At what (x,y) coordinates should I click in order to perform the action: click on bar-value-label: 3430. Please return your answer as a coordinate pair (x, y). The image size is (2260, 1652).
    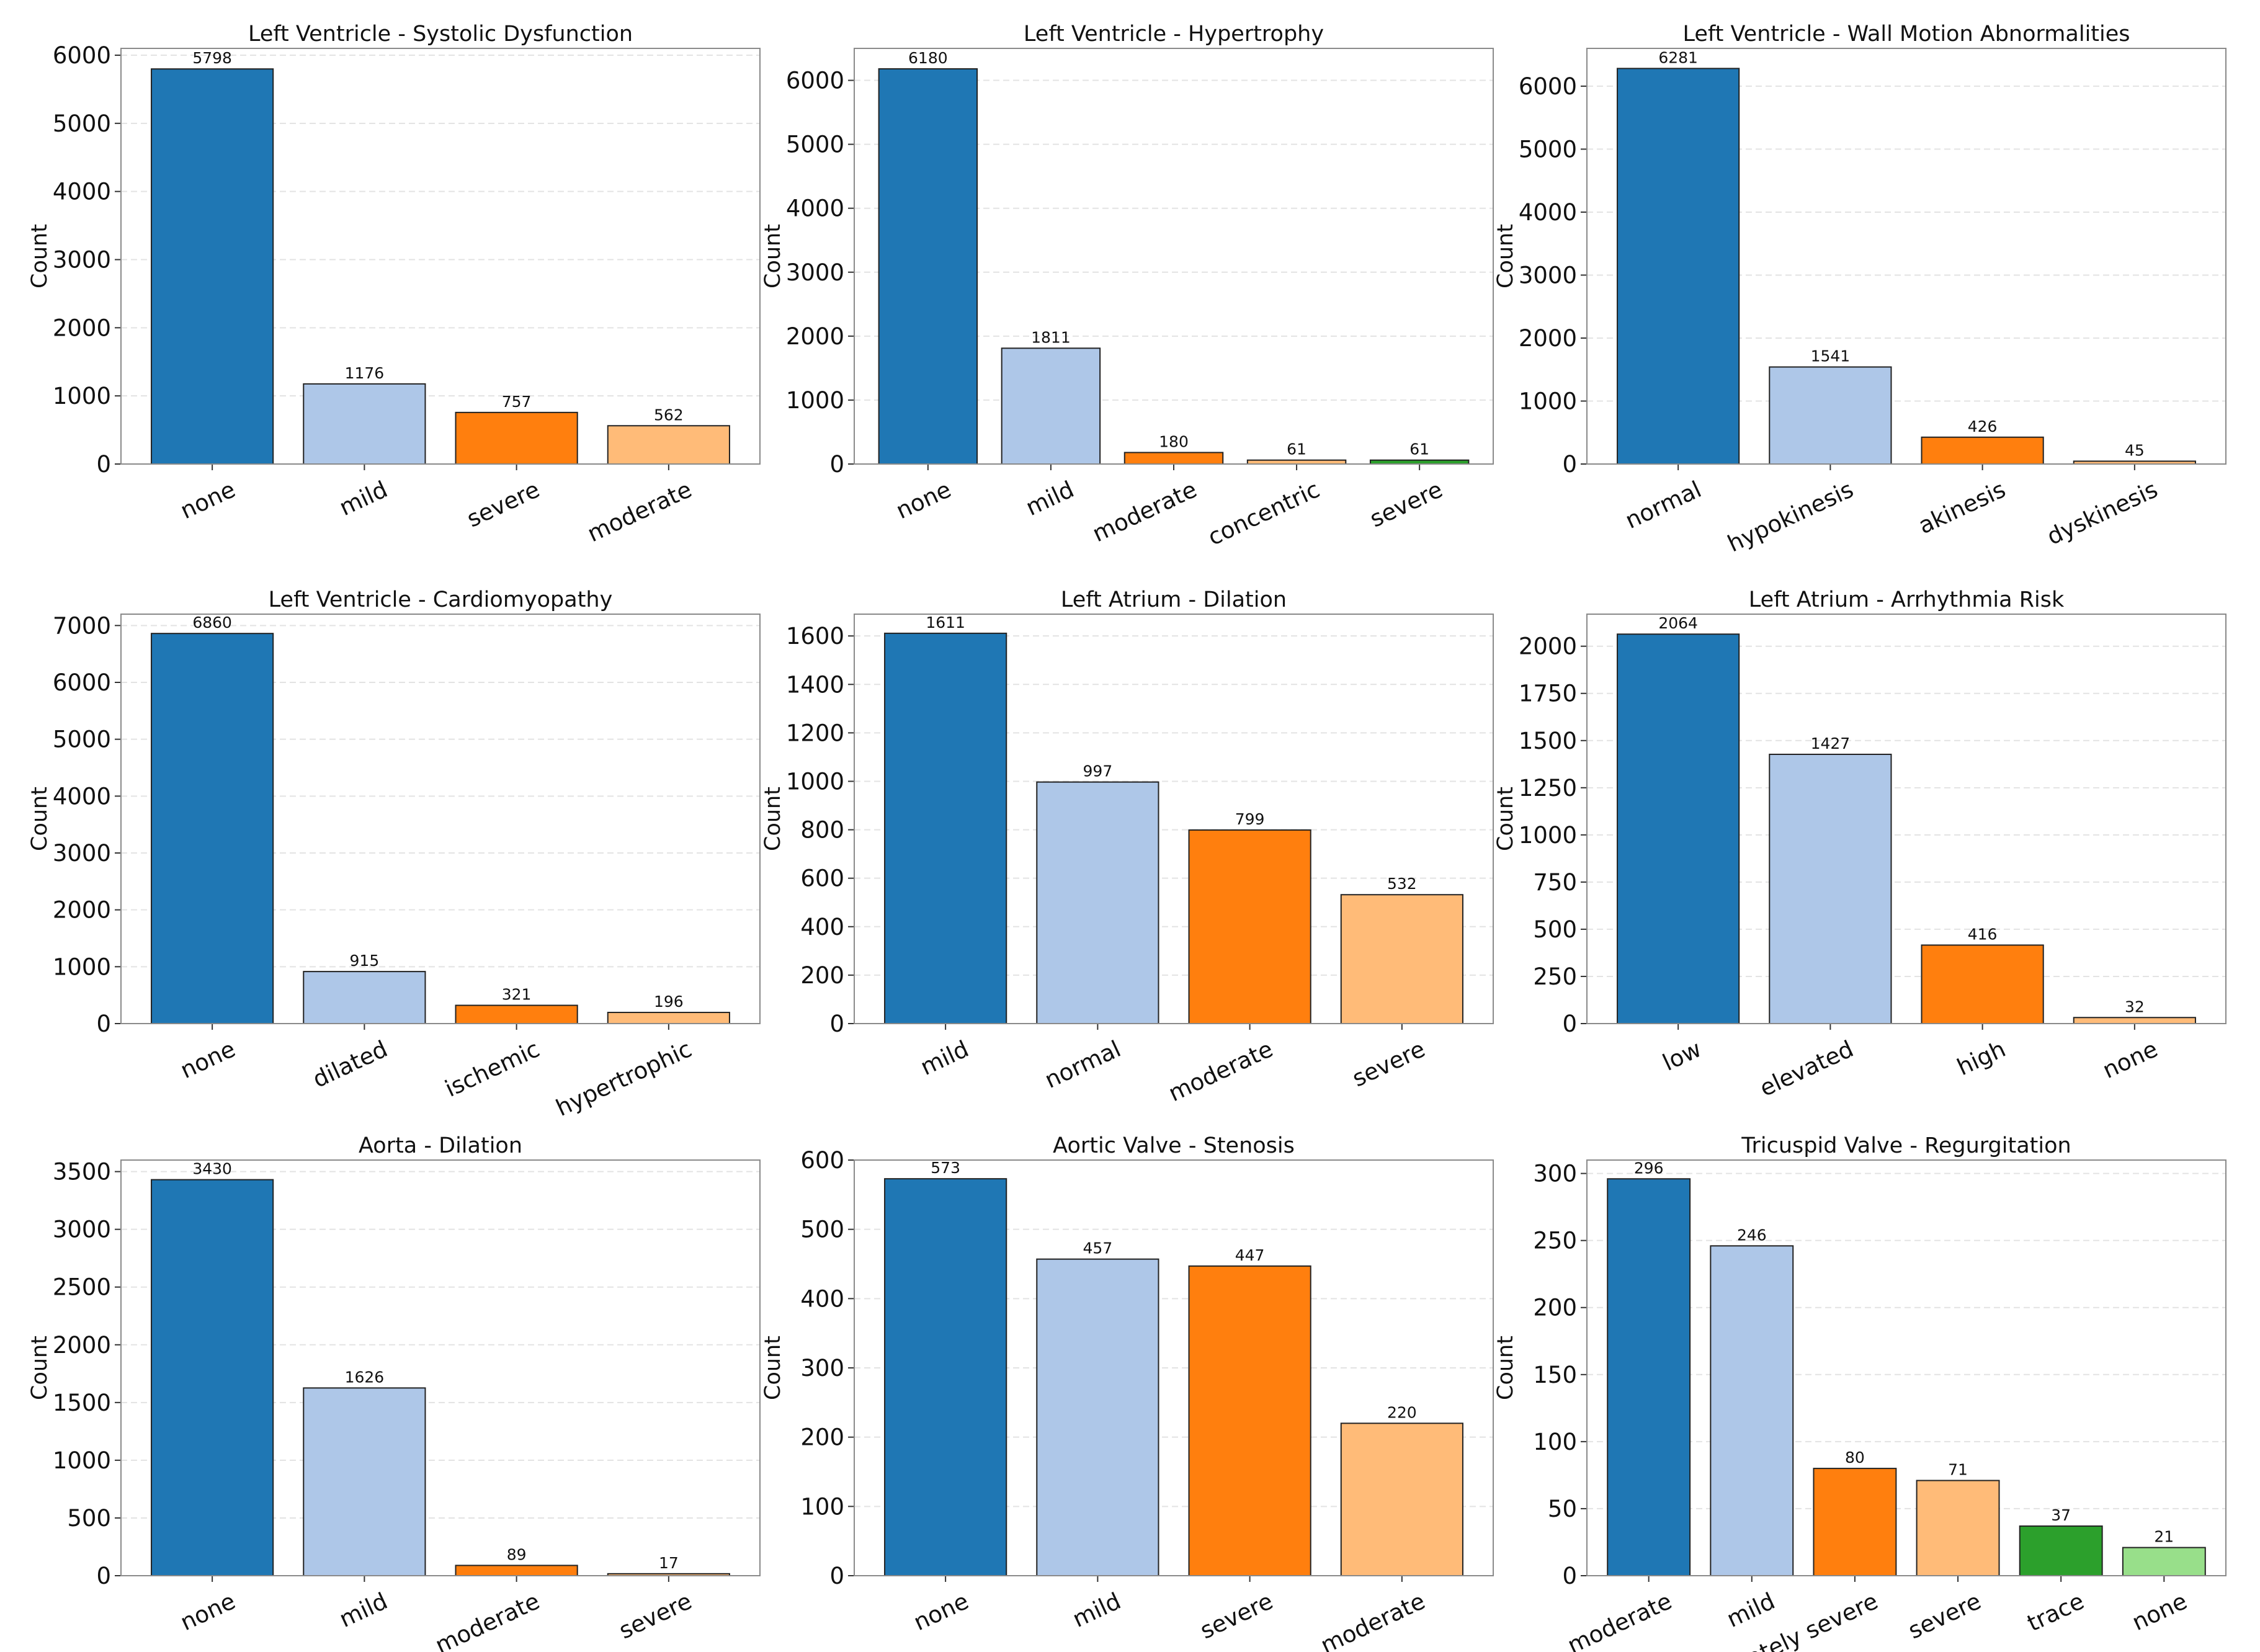
    Looking at the image, I should click on (212, 1169).